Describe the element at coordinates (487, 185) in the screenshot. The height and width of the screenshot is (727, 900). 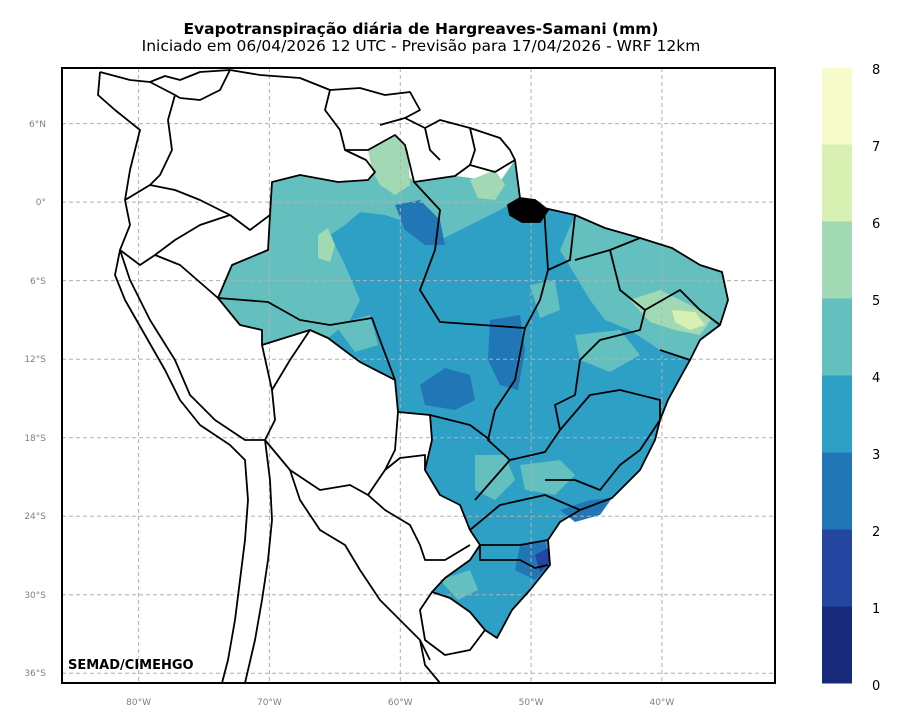
I see `field-level-5-amapa` at that location.